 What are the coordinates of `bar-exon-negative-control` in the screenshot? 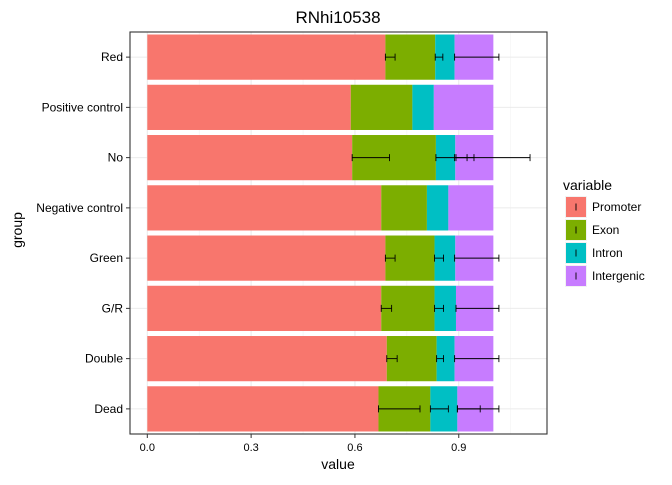 It's located at (404, 208).